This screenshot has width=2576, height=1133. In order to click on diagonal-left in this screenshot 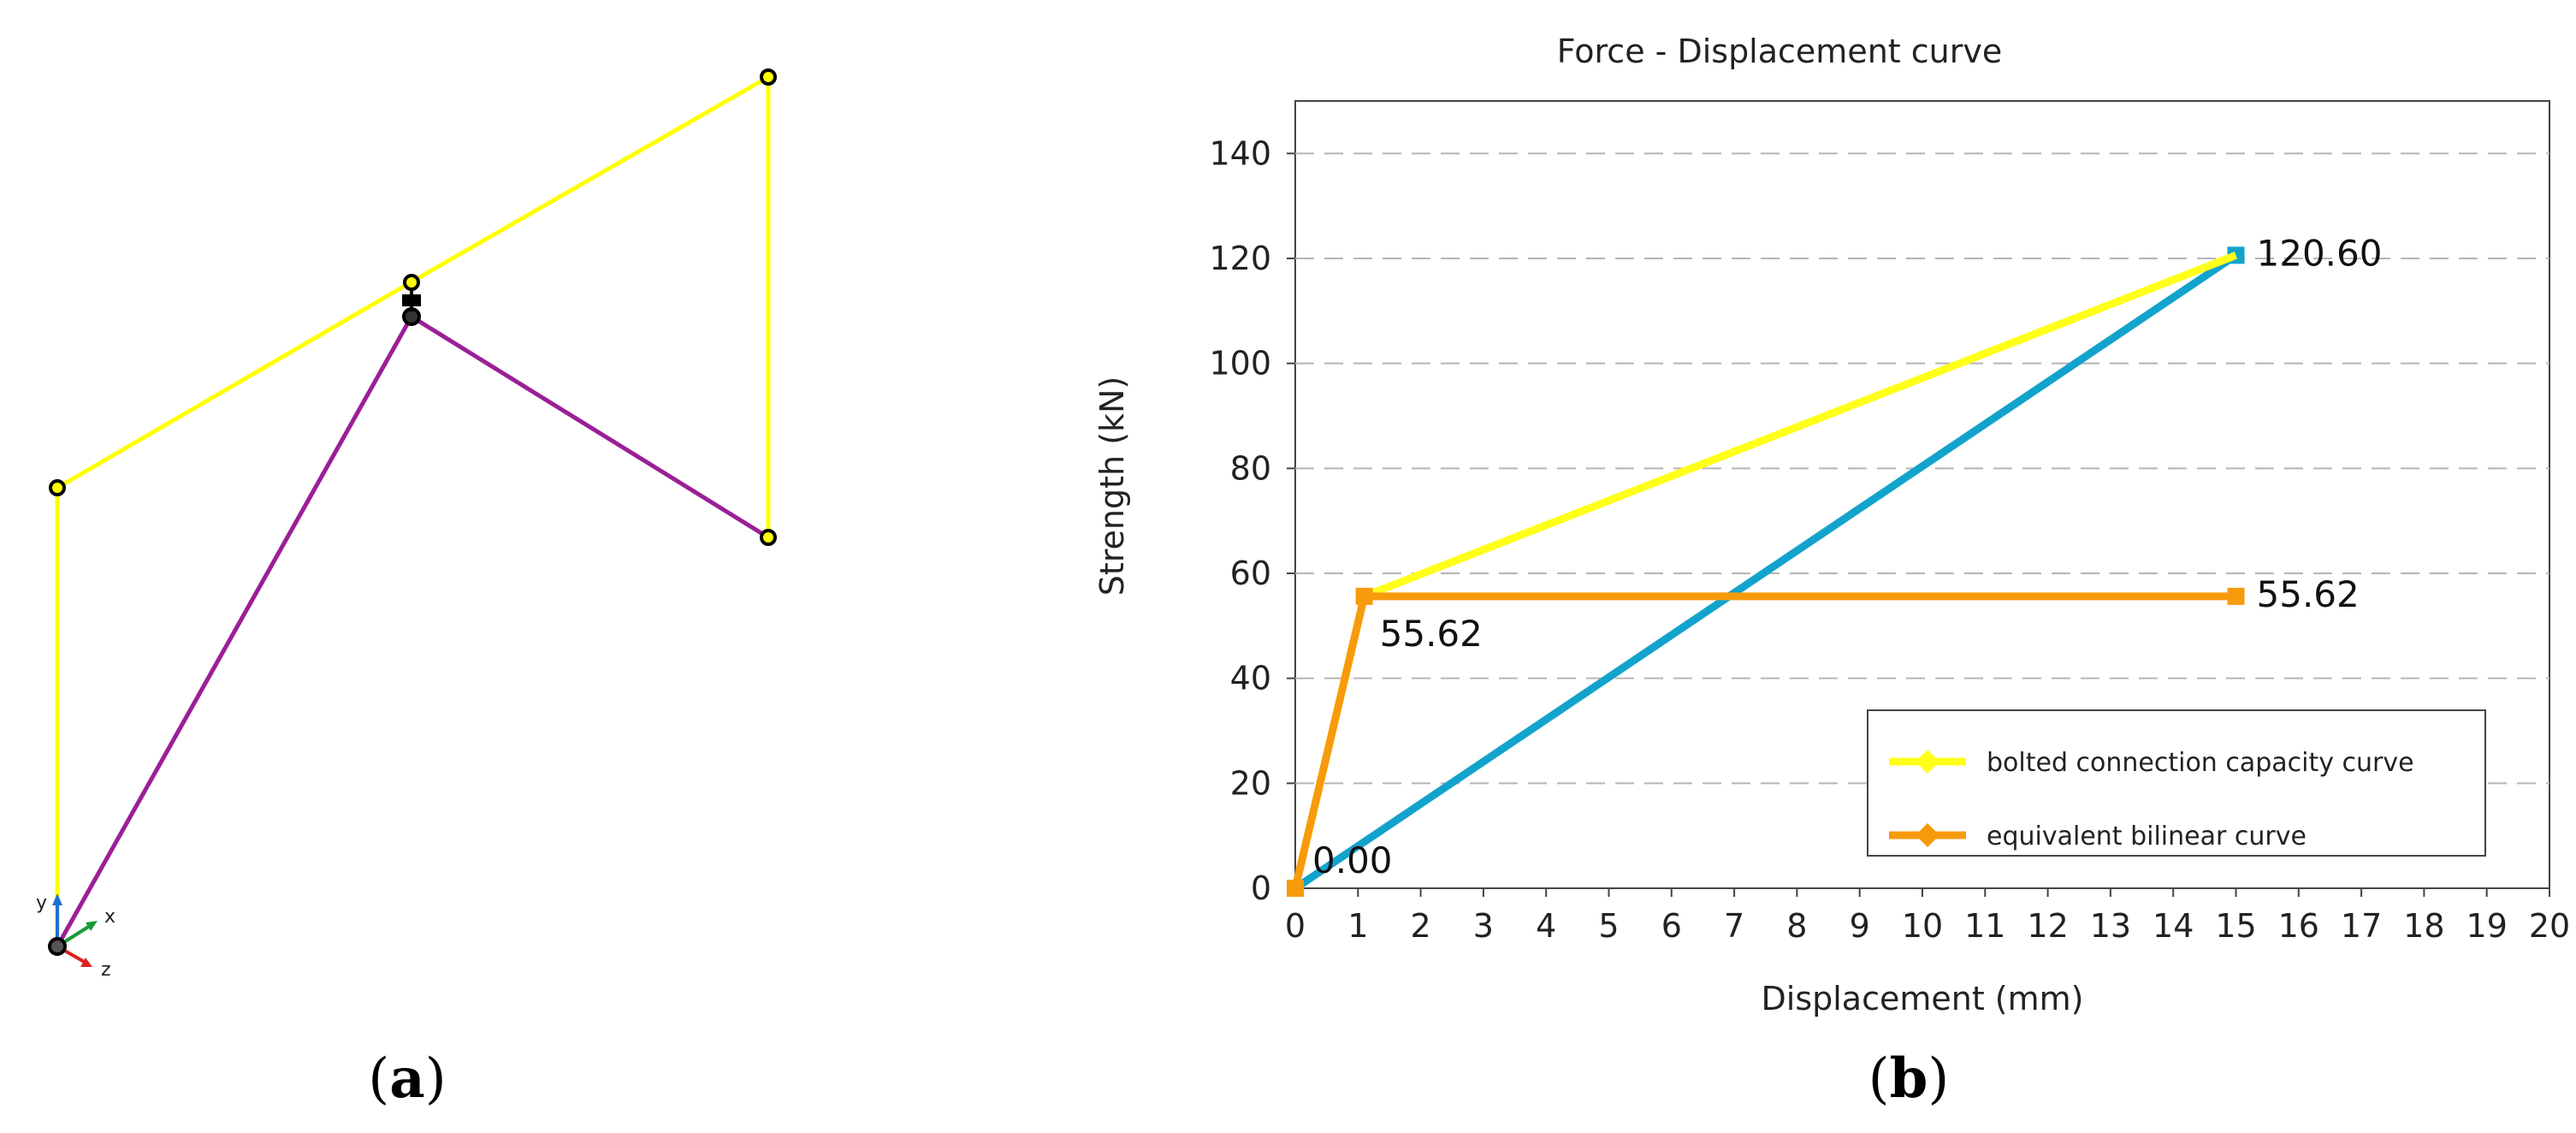, I will do `click(234, 631)`.